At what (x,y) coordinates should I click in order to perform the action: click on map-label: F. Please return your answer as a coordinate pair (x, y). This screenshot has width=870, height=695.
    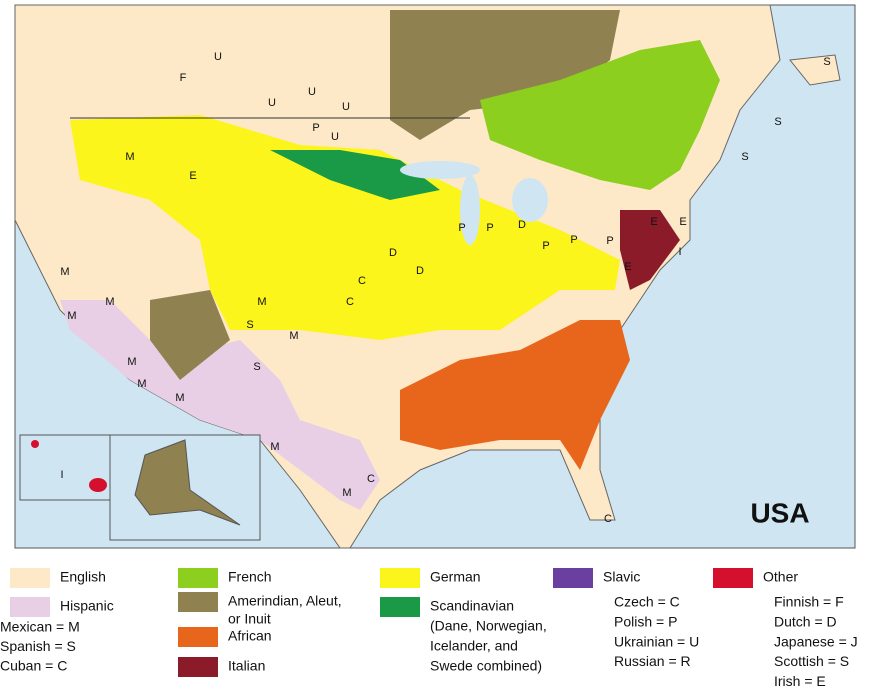
    Looking at the image, I should click on (183, 78).